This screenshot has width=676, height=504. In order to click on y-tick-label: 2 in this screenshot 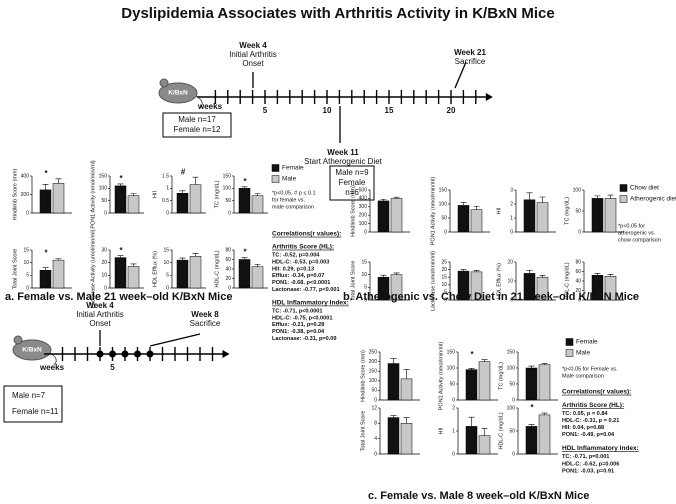, I will do `click(453, 408)`.